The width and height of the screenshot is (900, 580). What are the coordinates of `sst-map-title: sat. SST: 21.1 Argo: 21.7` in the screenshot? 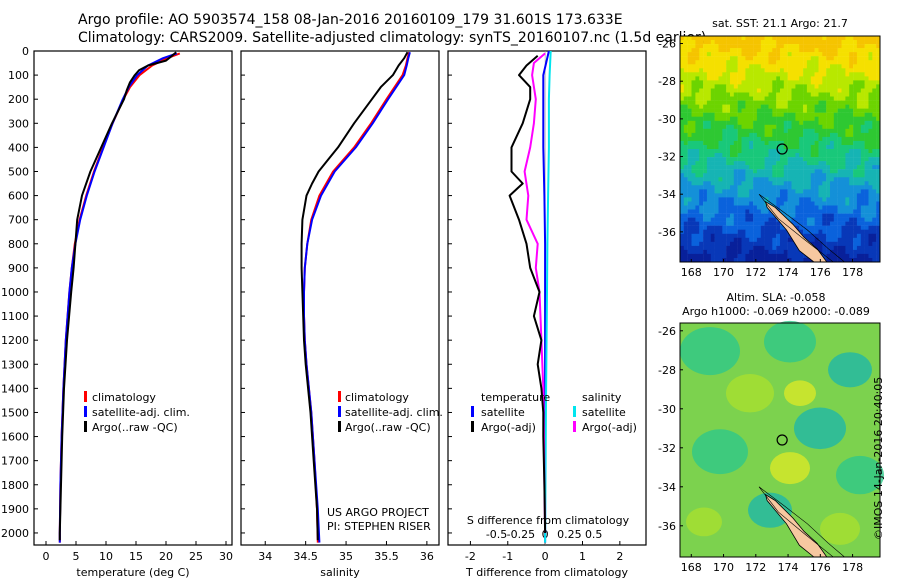 It's located at (780, 23).